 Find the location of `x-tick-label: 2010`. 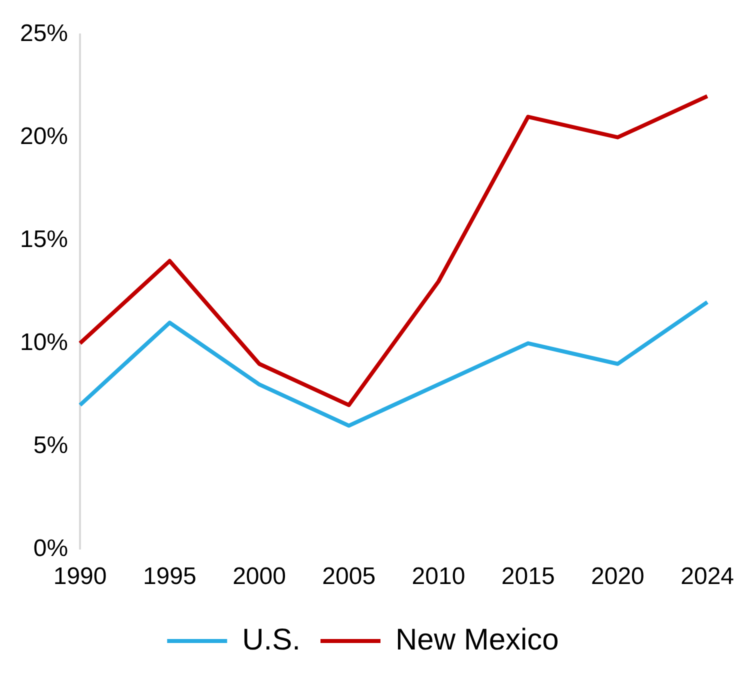

x-tick-label: 2010 is located at coordinates (439, 576).